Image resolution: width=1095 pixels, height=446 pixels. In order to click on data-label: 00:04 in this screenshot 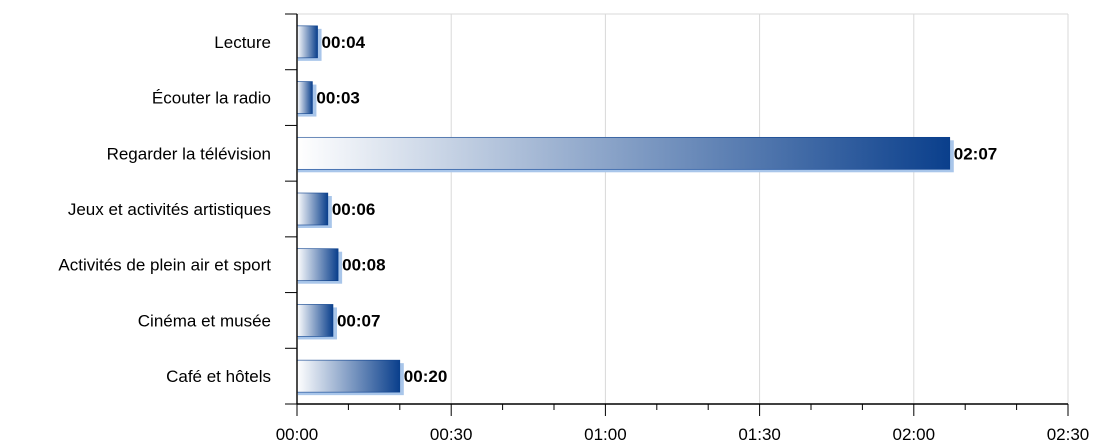, I will do `click(344, 42)`.